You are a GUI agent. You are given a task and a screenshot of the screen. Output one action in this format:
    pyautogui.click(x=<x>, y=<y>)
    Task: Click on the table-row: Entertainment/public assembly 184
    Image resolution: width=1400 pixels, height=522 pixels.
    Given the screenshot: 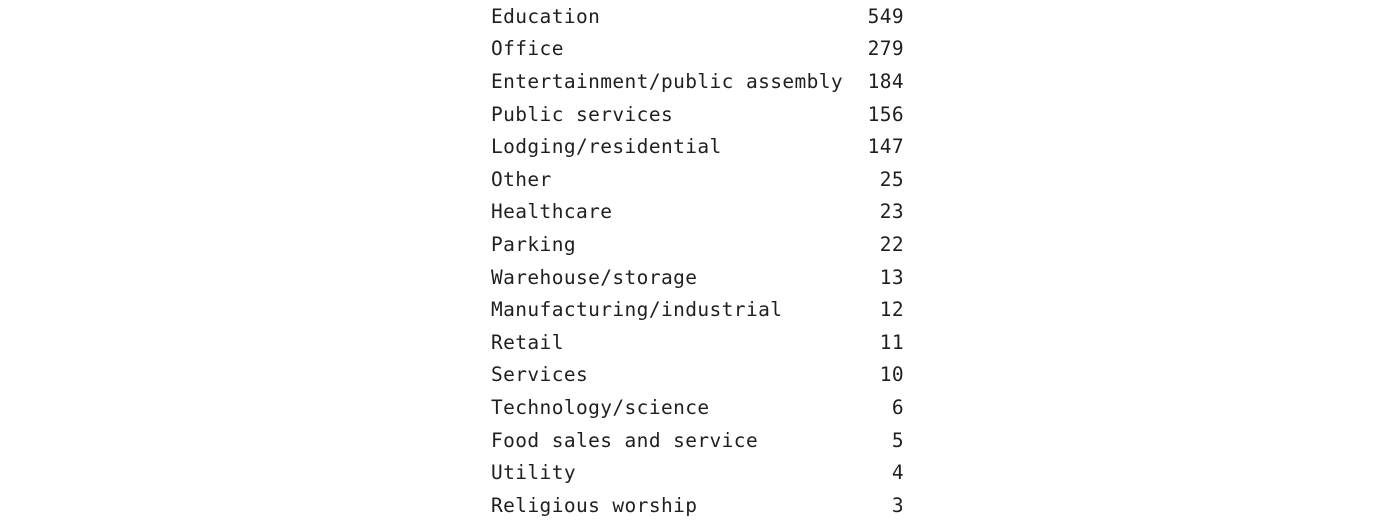 What is the action you would take?
    pyautogui.click(x=697, y=81)
    